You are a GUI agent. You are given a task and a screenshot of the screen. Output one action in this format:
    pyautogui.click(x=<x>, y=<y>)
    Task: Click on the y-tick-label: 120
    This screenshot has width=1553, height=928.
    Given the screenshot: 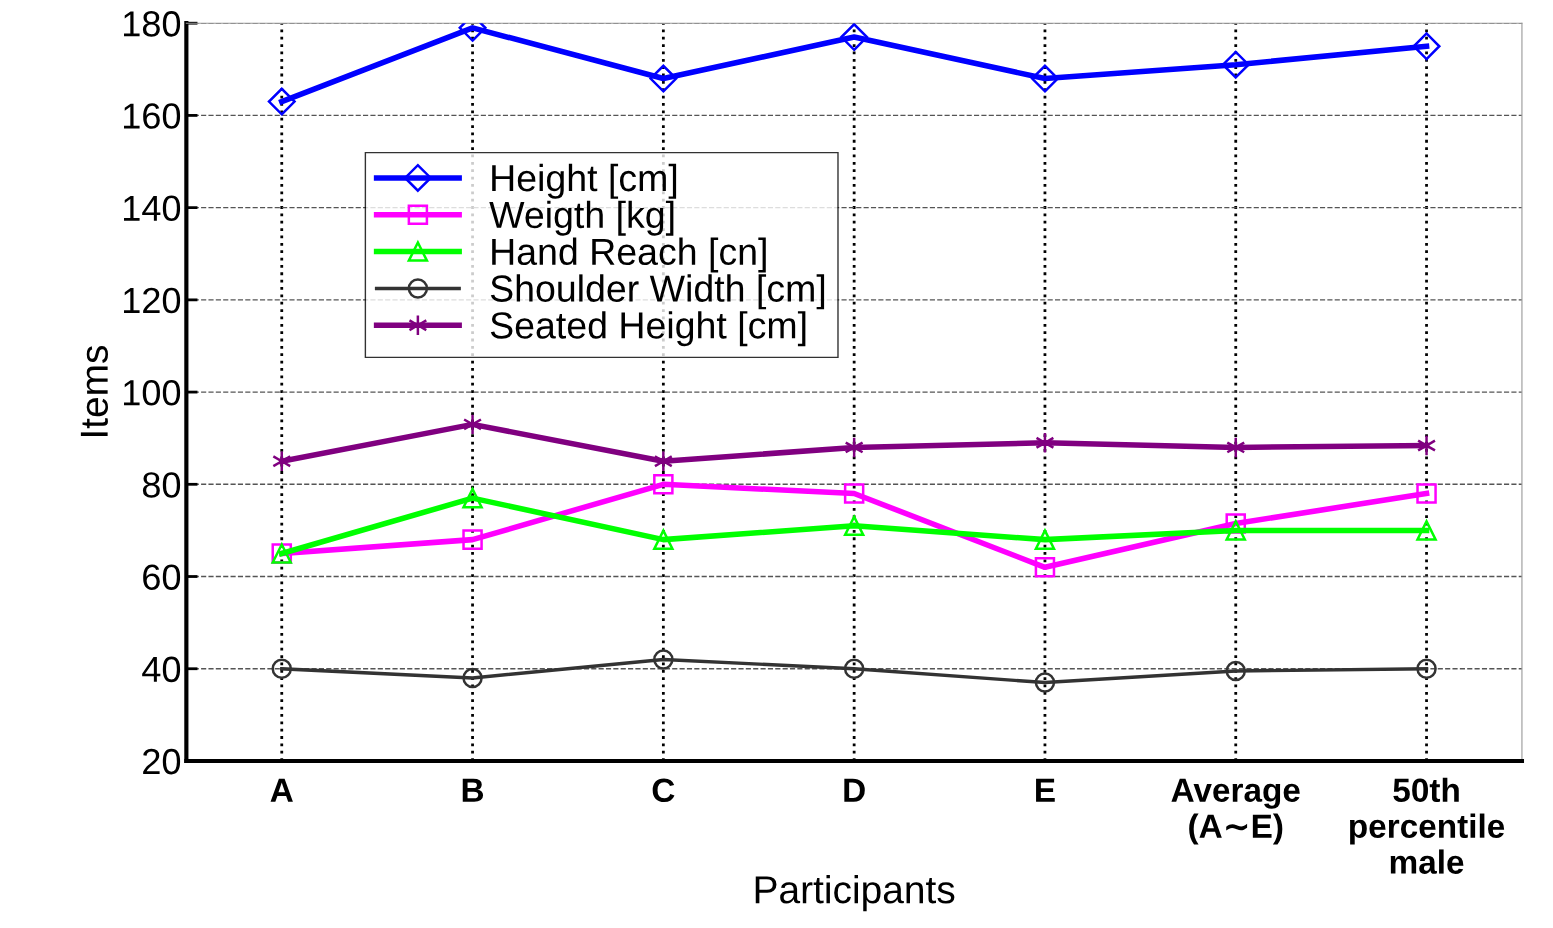 What is the action you would take?
    pyautogui.click(x=152, y=300)
    